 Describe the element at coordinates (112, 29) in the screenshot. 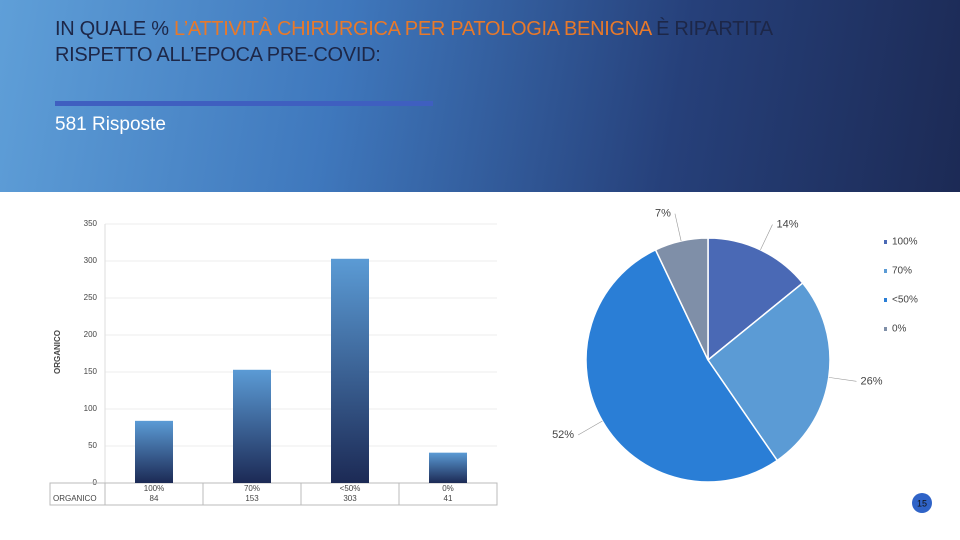

I see `title-part: IN QUALE %` at that location.